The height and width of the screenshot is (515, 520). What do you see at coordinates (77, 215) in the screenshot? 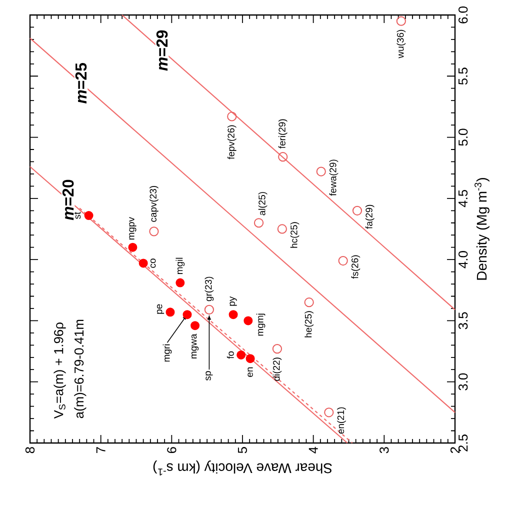
I see `annotation: st` at bounding box center [77, 215].